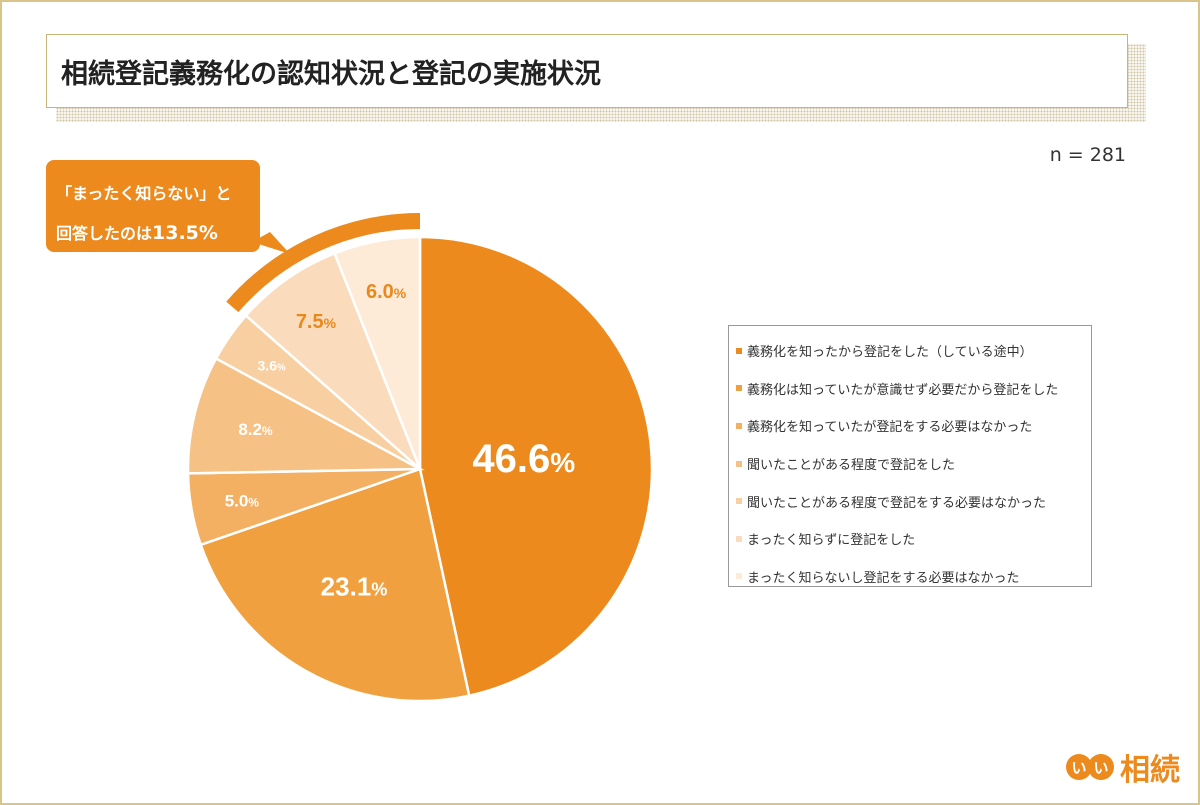 This screenshot has height=805, width=1200. I want to click on callout-line2: 回答したのは13.5%, so click(137, 232).